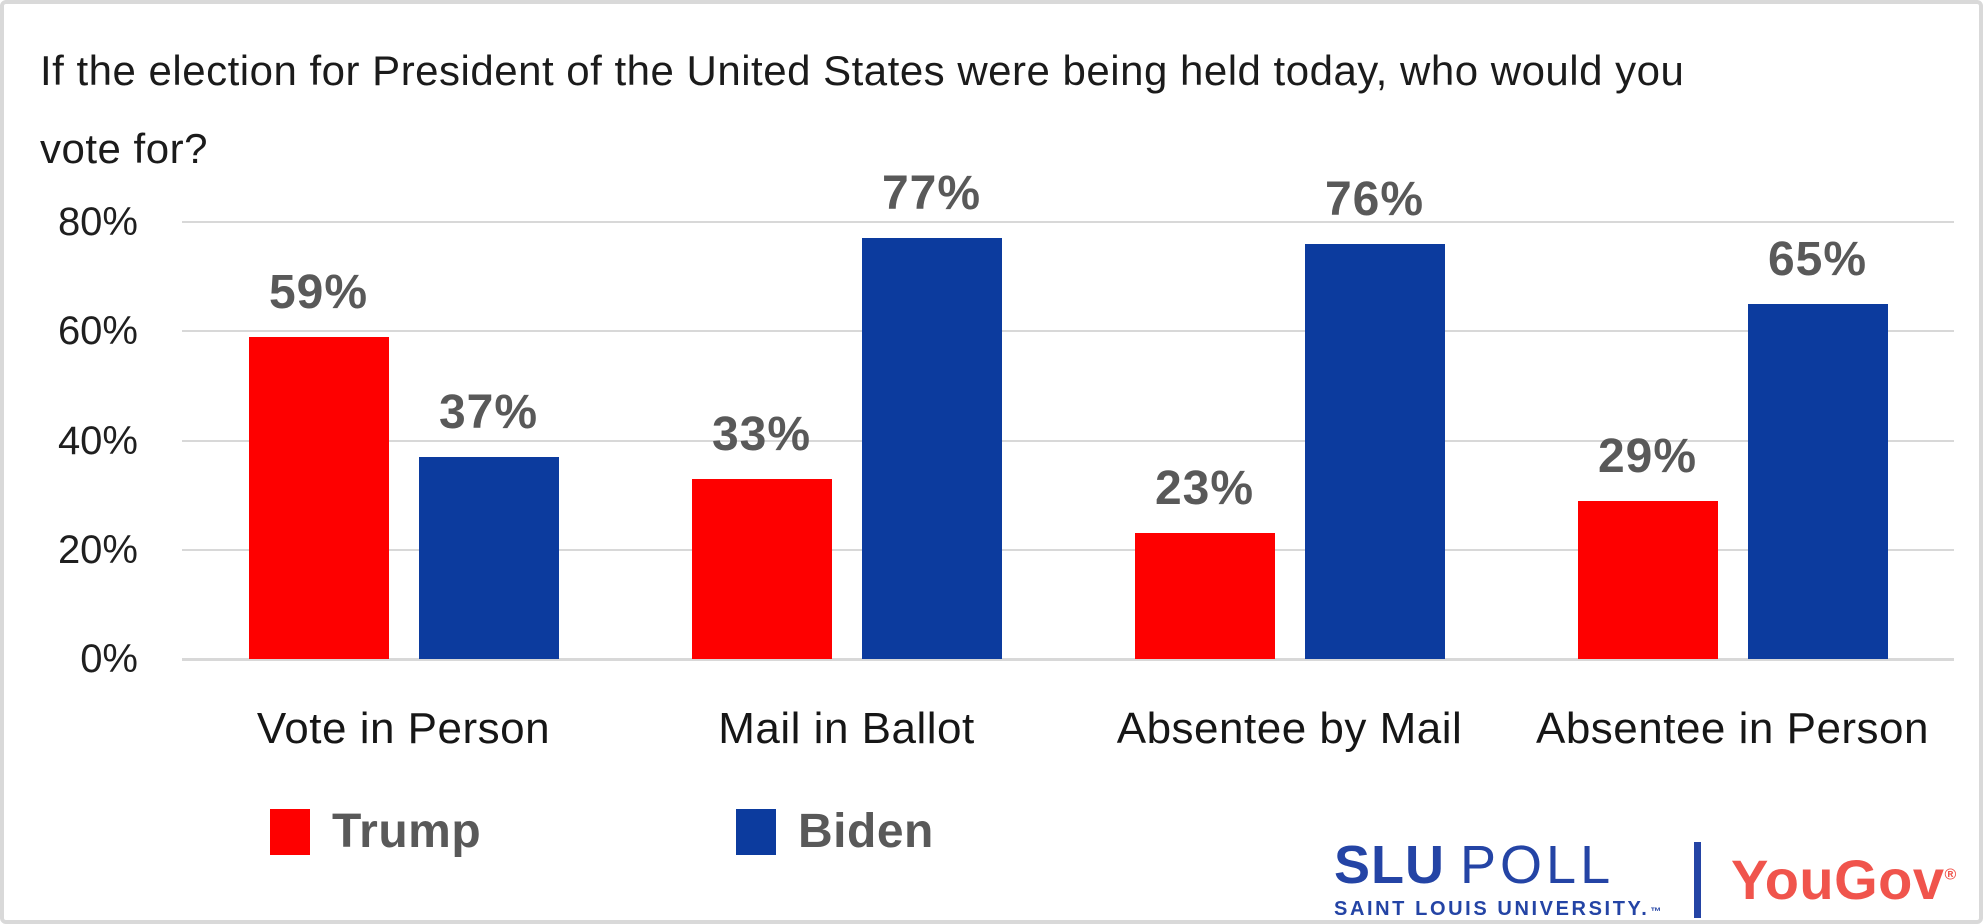 The width and height of the screenshot is (1983, 924). I want to click on logo-divider, so click(1697, 879).